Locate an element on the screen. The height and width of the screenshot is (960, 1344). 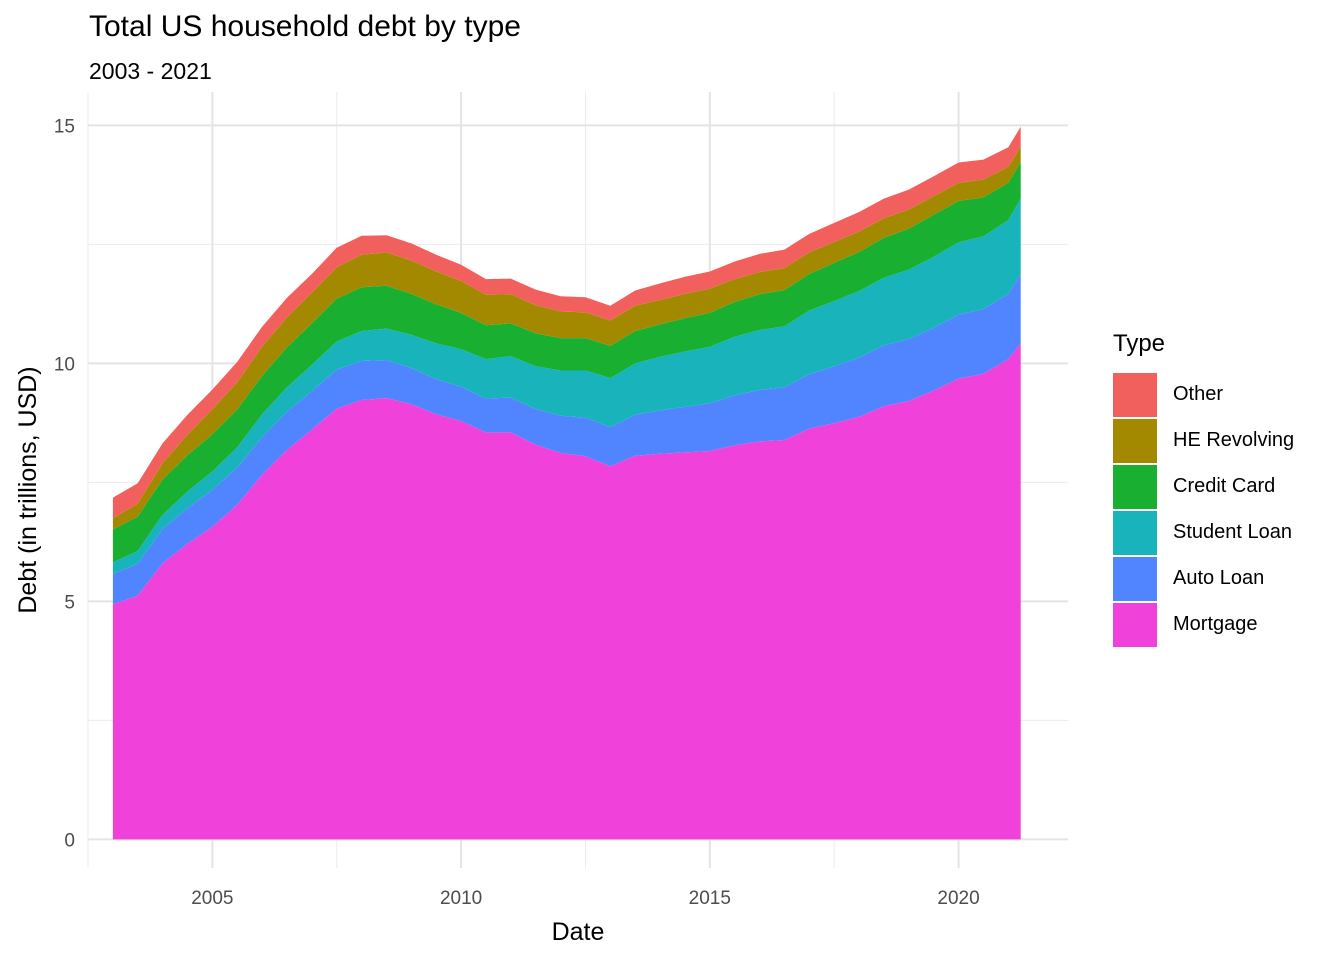
y-axis-title: Debt (in trillions, USD) is located at coordinates (28, 489).